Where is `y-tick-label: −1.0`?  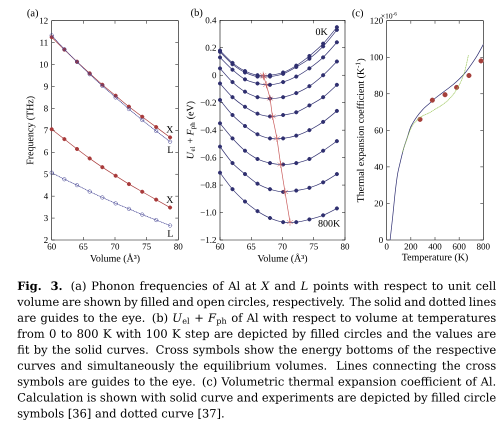 y-tick-label: −1.0 is located at coordinates (208, 212).